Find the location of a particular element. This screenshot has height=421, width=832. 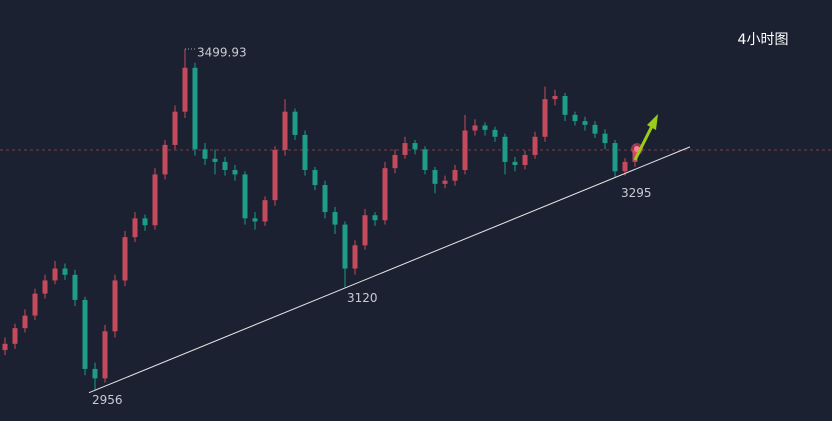

low-label: 3120 is located at coordinates (362, 298).